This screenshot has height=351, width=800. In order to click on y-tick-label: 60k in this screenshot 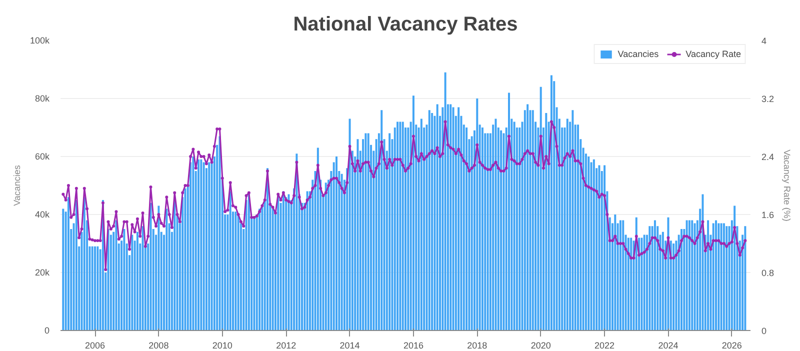, I will do `click(42, 157)`.